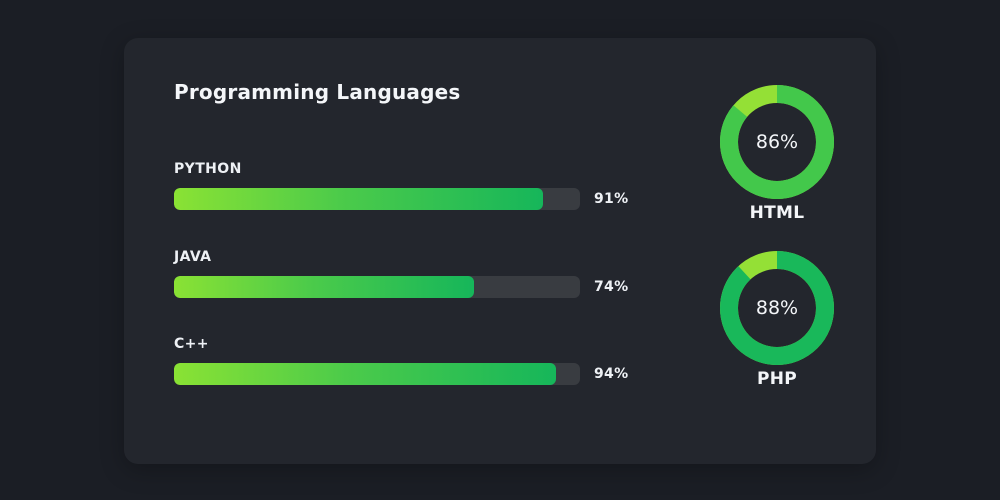 Image resolution: width=1000 pixels, height=500 pixels. I want to click on card-title: Programming Languages, so click(317, 92).